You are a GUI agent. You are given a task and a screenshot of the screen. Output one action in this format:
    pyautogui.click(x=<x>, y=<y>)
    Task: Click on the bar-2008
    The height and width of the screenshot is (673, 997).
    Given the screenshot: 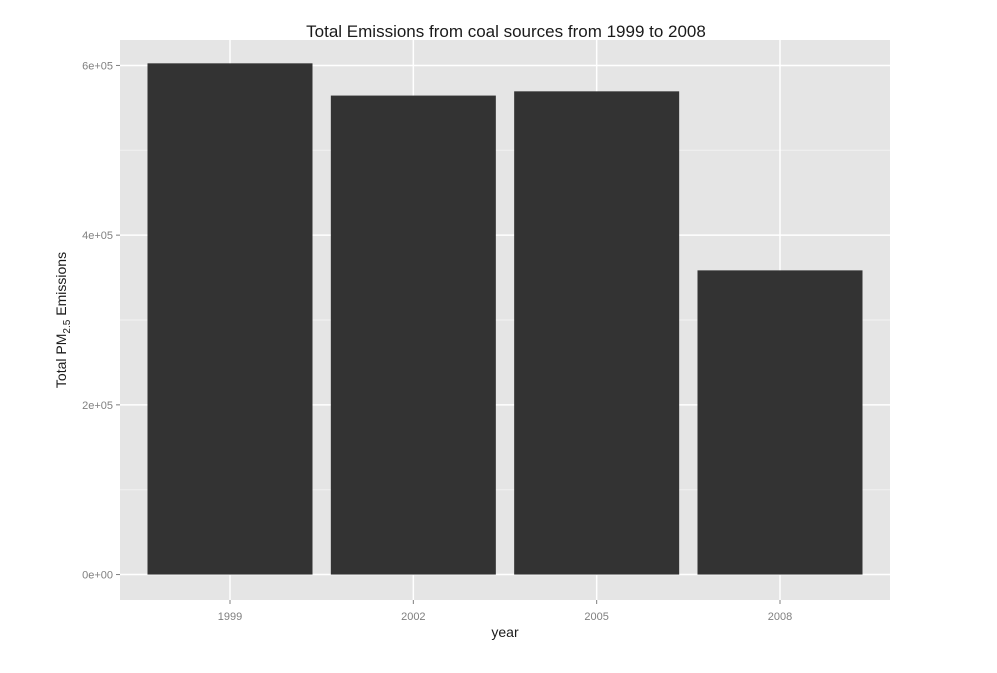 What is the action you would take?
    pyautogui.click(x=780, y=422)
    